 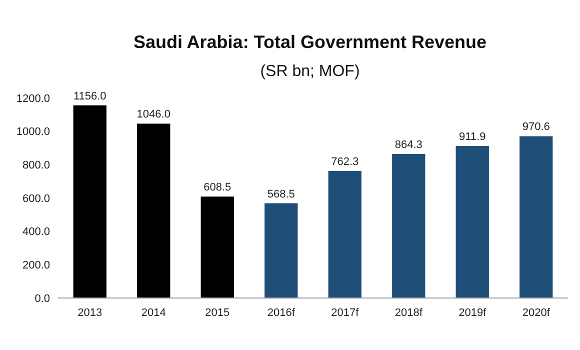 I want to click on x-tick-label: 2018f, so click(x=409, y=313).